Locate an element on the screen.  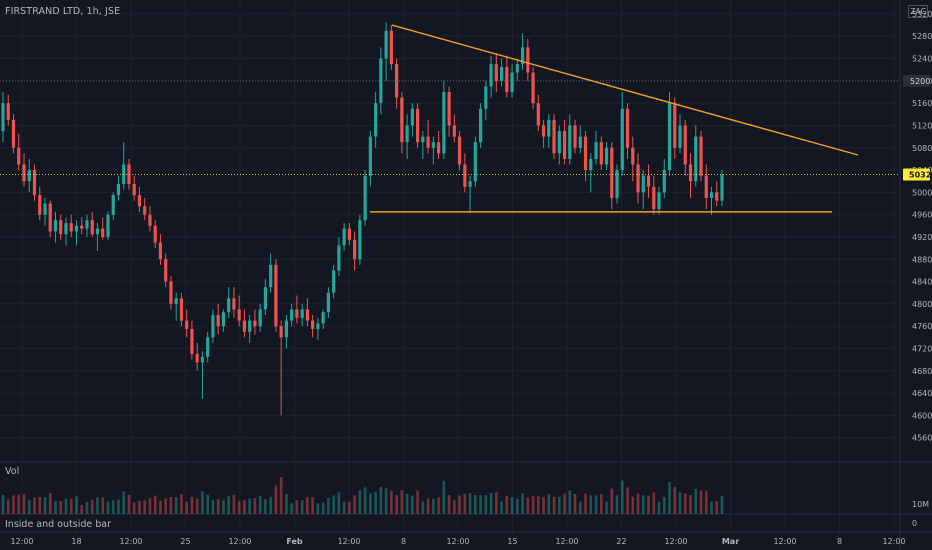
price-tick-label: 5080 is located at coordinates (922, 148).